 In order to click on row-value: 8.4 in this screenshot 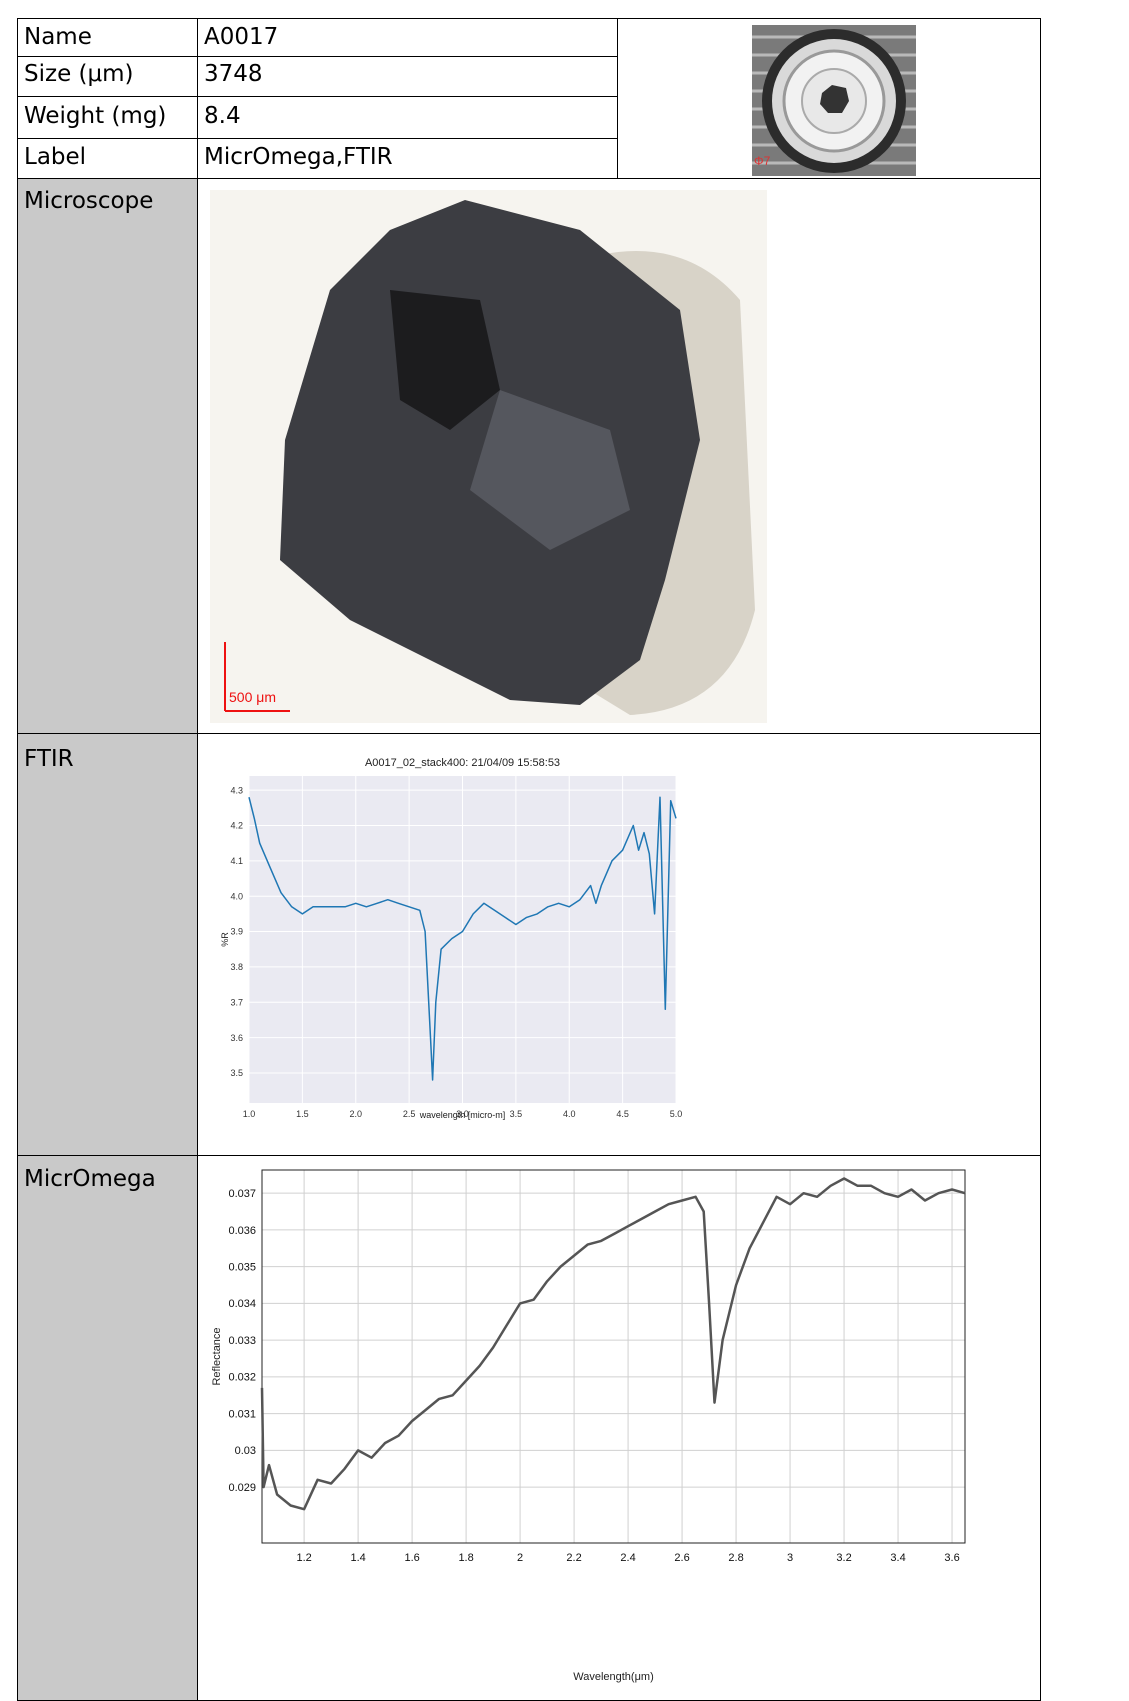, I will do `click(222, 116)`.